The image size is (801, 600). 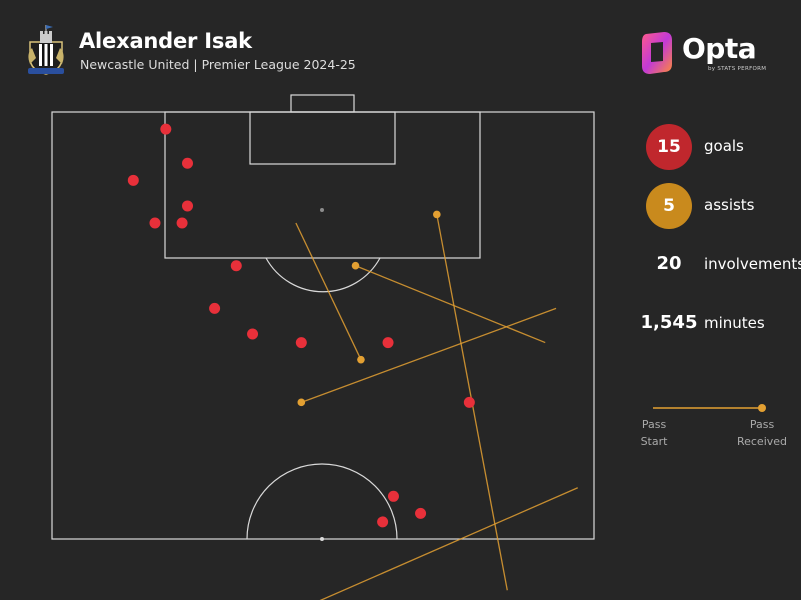 What do you see at coordinates (323, 275) in the screenshot?
I see `penalty-arc` at bounding box center [323, 275].